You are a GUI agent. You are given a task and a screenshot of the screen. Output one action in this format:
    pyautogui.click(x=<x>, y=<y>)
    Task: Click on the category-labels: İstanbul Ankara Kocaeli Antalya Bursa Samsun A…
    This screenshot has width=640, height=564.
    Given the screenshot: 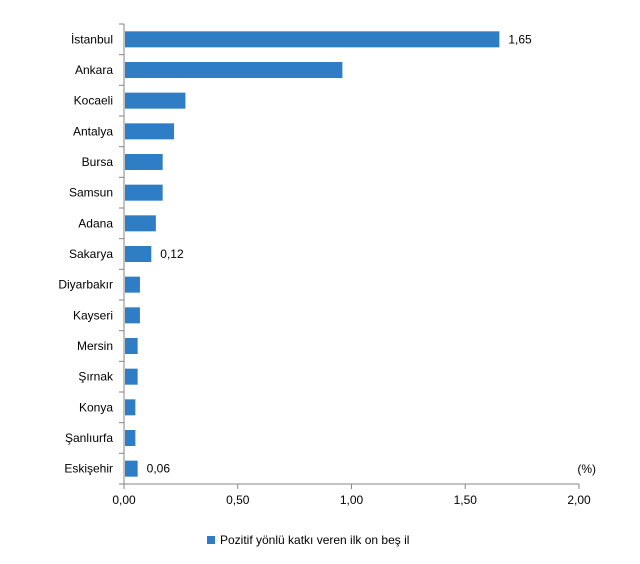 What is the action you would take?
    pyautogui.click(x=91, y=254)
    